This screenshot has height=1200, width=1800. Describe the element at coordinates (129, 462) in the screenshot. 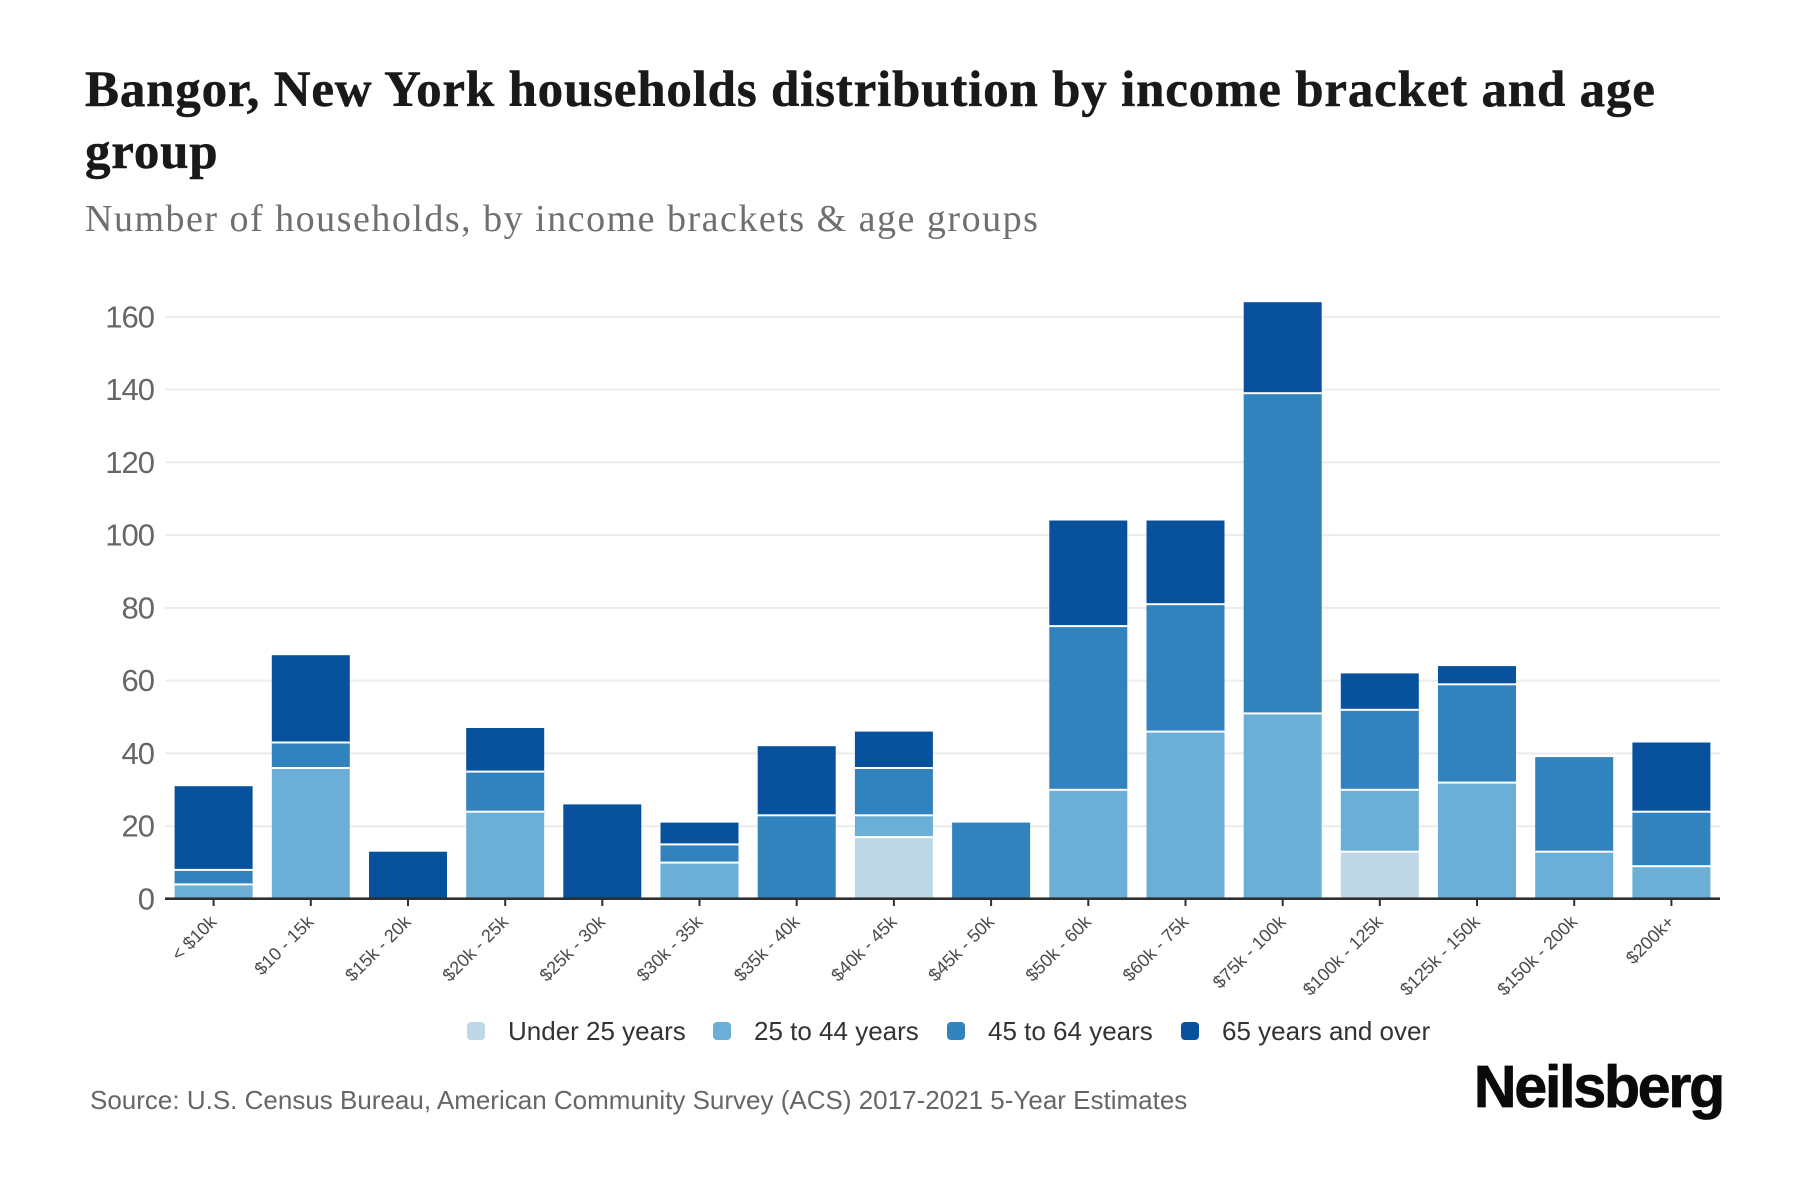

I see `svg-text: 120` at that location.